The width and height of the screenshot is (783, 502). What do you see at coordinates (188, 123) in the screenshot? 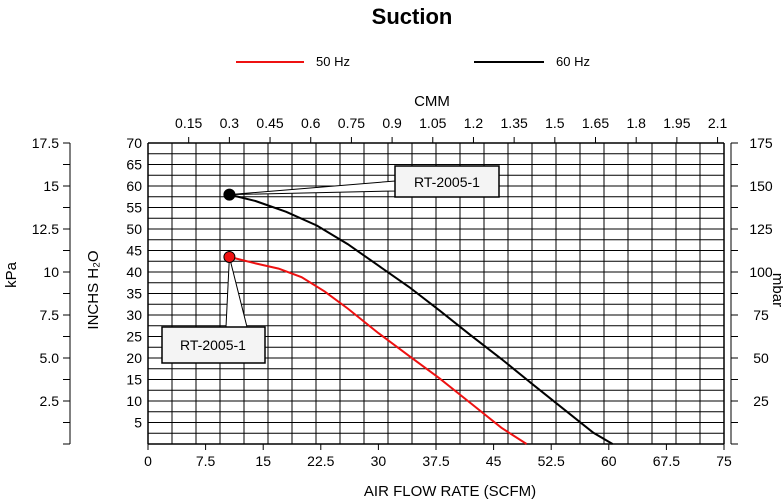
I see `x2-tick-label: 0.15` at bounding box center [188, 123].